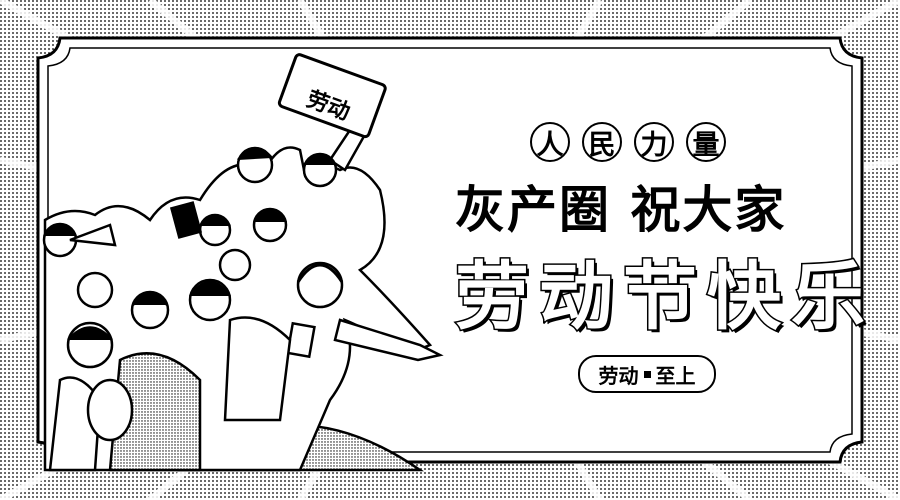  I want to click on greeting-line: 灰产圈 祝大家, so click(621, 210).